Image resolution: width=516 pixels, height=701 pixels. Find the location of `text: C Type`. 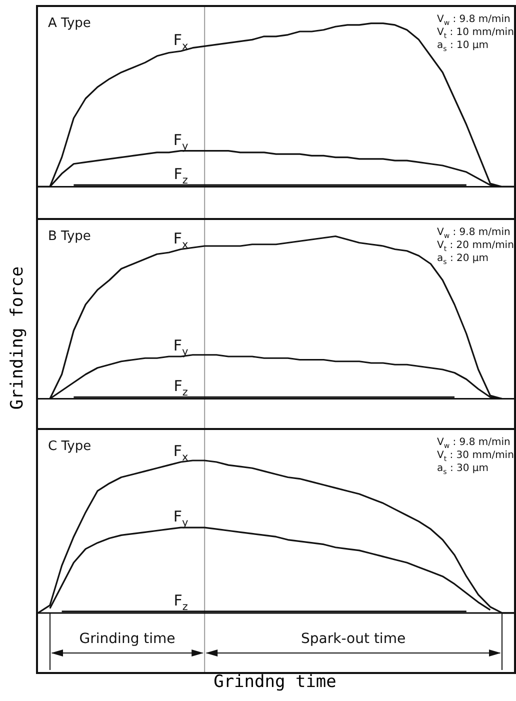

text: C Type is located at coordinates (70, 446).